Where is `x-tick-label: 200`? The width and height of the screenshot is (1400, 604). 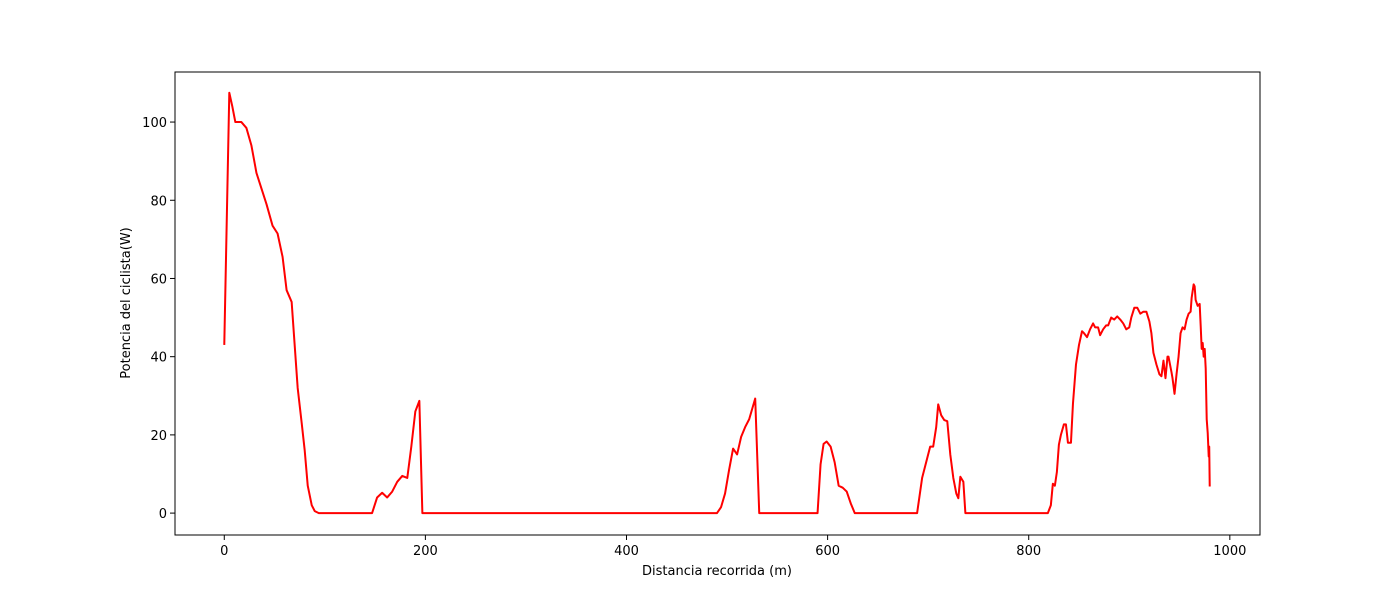
x-tick-label: 200 is located at coordinates (425, 551).